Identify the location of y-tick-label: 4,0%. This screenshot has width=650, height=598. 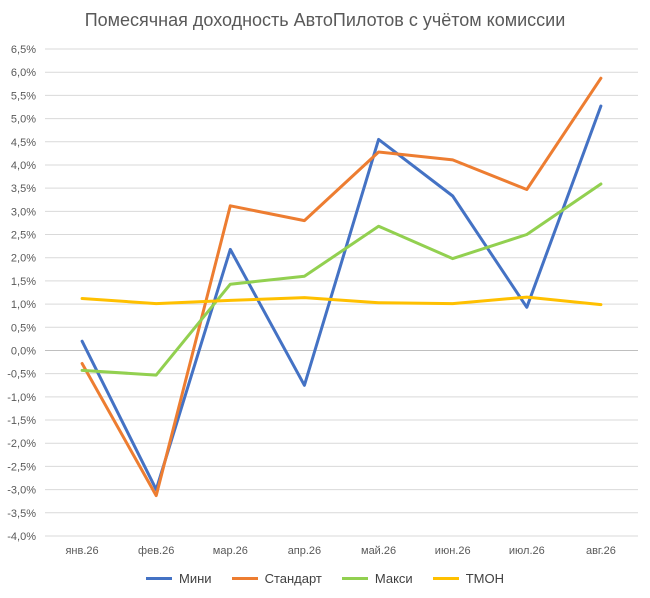
(23, 166).